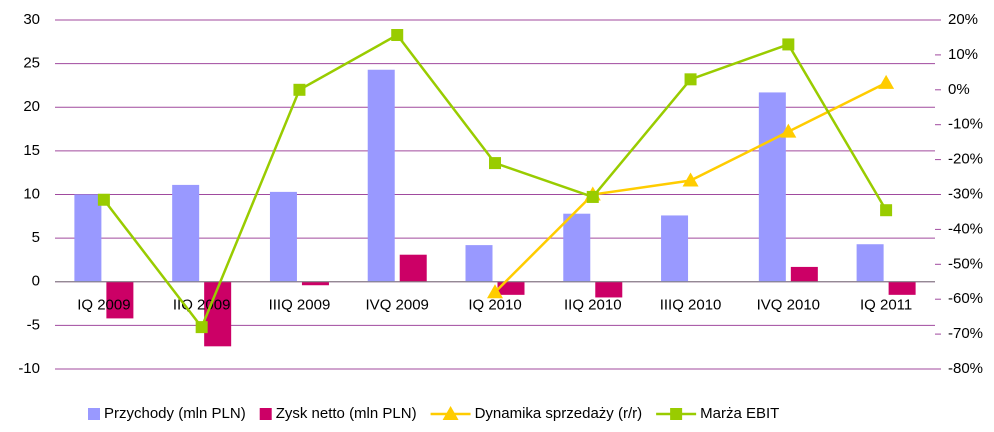  I want to click on y-tick-label: 20, so click(31, 106).